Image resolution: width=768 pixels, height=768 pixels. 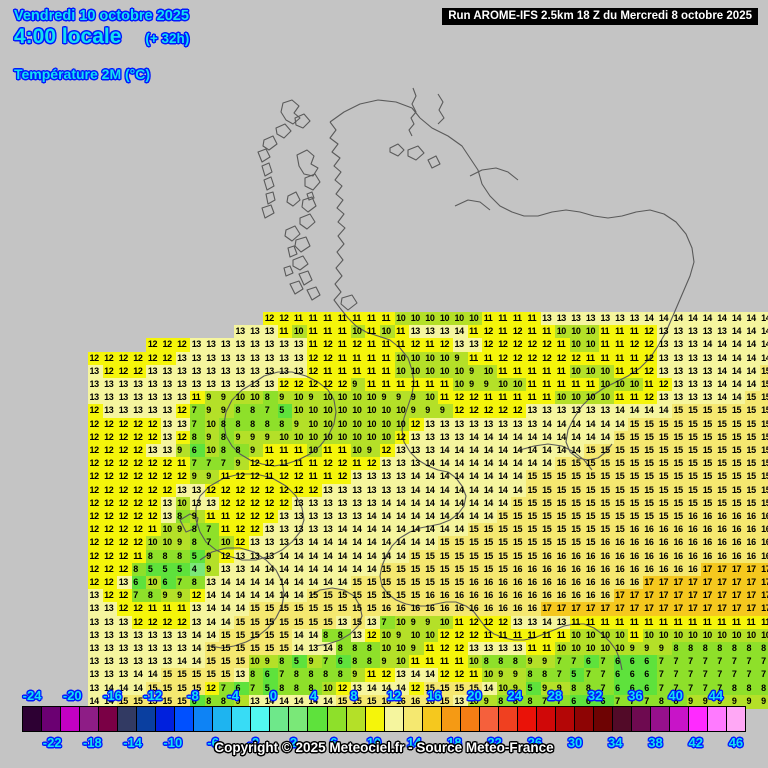 I want to click on legend-tick: 10, so click(x=374, y=742).